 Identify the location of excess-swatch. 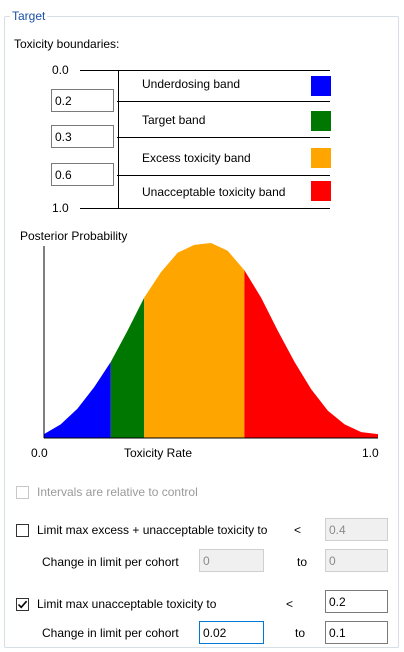
(321, 158).